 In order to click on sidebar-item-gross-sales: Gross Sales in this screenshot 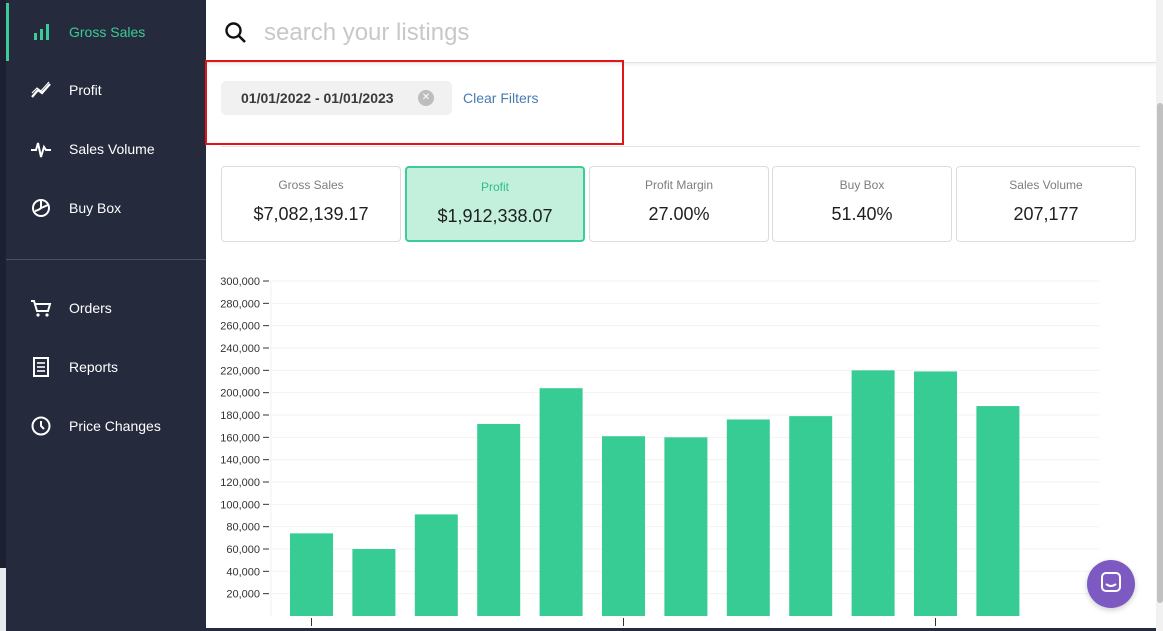, I will do `click(106, 32)`.